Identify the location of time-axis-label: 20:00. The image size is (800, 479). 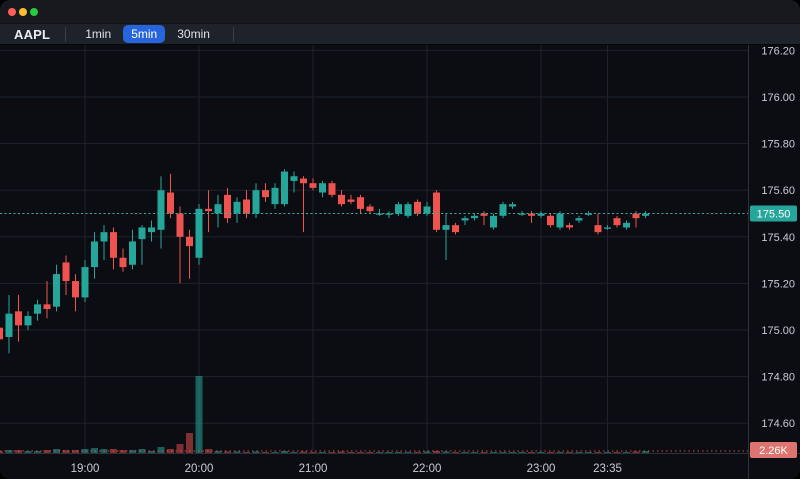
(199, 469).